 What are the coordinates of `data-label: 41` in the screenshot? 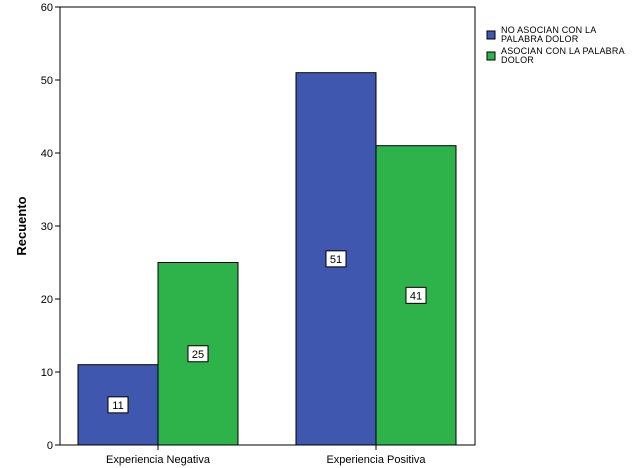 It's located at (416, 296).